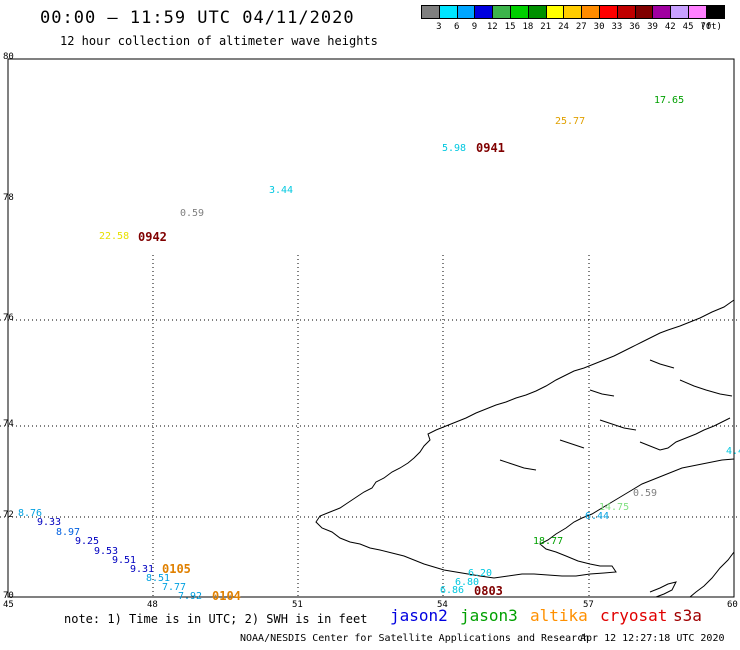 The image size is (740, 650). Describe the element at coordinates (670, 27) in the screenshot. I see `colorbar-label: 42` at that location.